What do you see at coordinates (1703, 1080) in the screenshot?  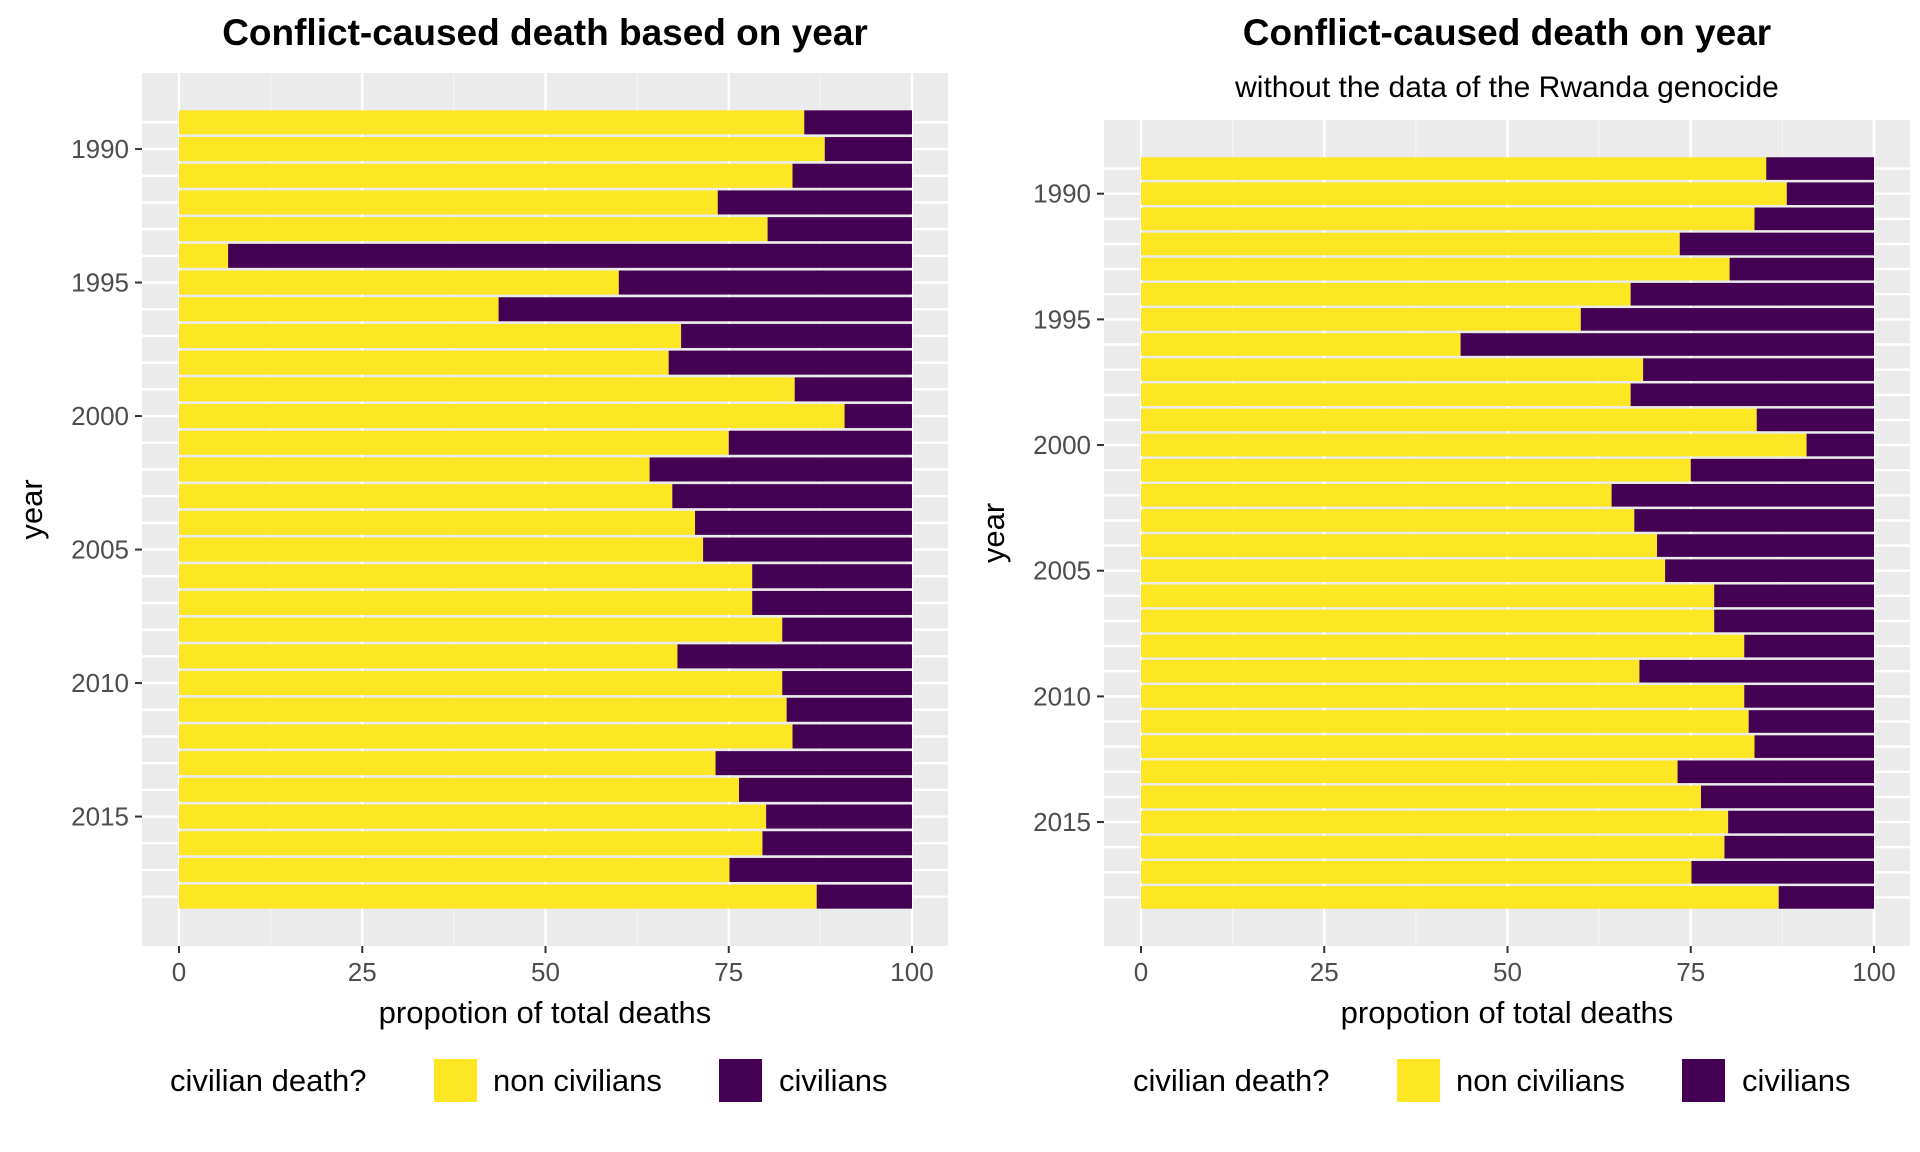 I see `legend-swatch-civilians` at bounding box center [1703, 1080].